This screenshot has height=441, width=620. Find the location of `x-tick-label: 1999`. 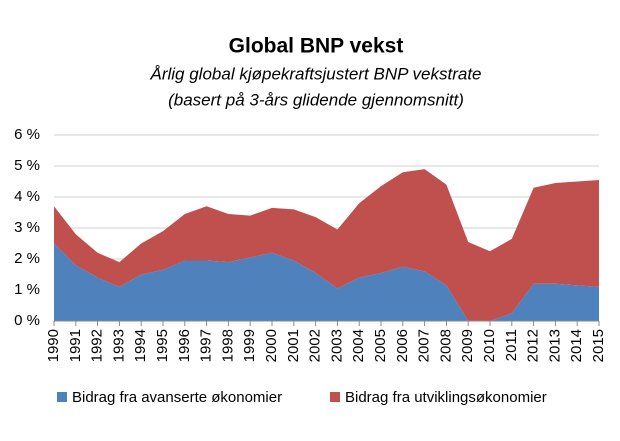

x-tick-label: 1999 is located at coordinates (249, 345).